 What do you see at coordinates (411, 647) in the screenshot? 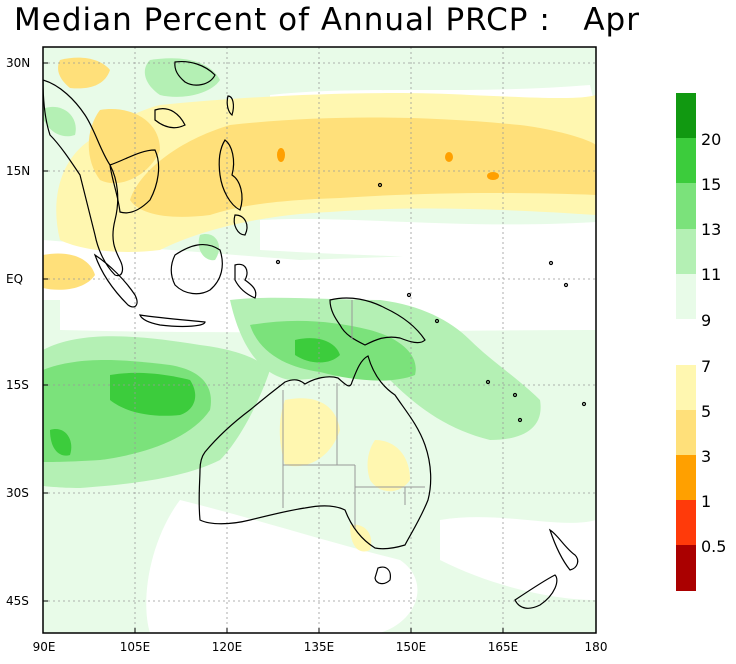
I see `lon-label-150e: 150E` at bounding box center [411, 647].